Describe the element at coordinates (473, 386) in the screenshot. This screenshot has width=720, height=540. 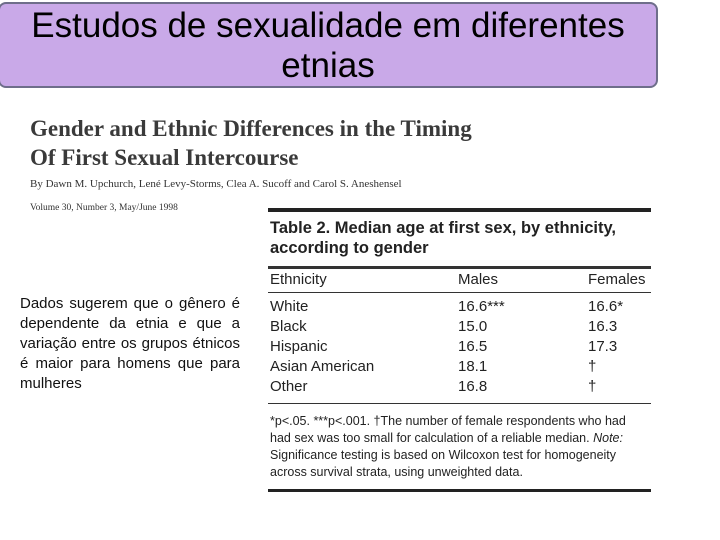
I see `table-cell: 16.8` at that location.